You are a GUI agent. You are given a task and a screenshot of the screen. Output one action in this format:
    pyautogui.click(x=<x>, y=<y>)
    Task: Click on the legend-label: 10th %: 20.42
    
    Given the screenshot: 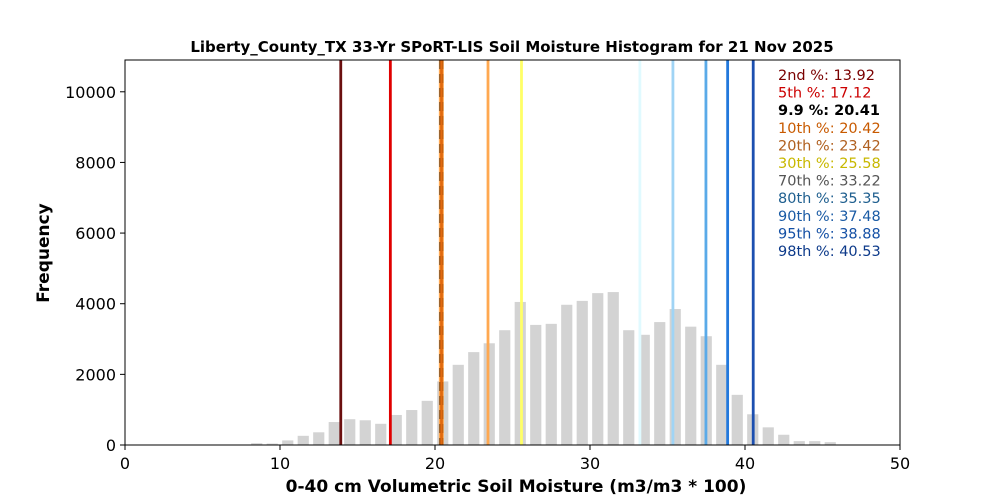 What is the action you would take?
    pyautogui.click(x=829, y=129)
    